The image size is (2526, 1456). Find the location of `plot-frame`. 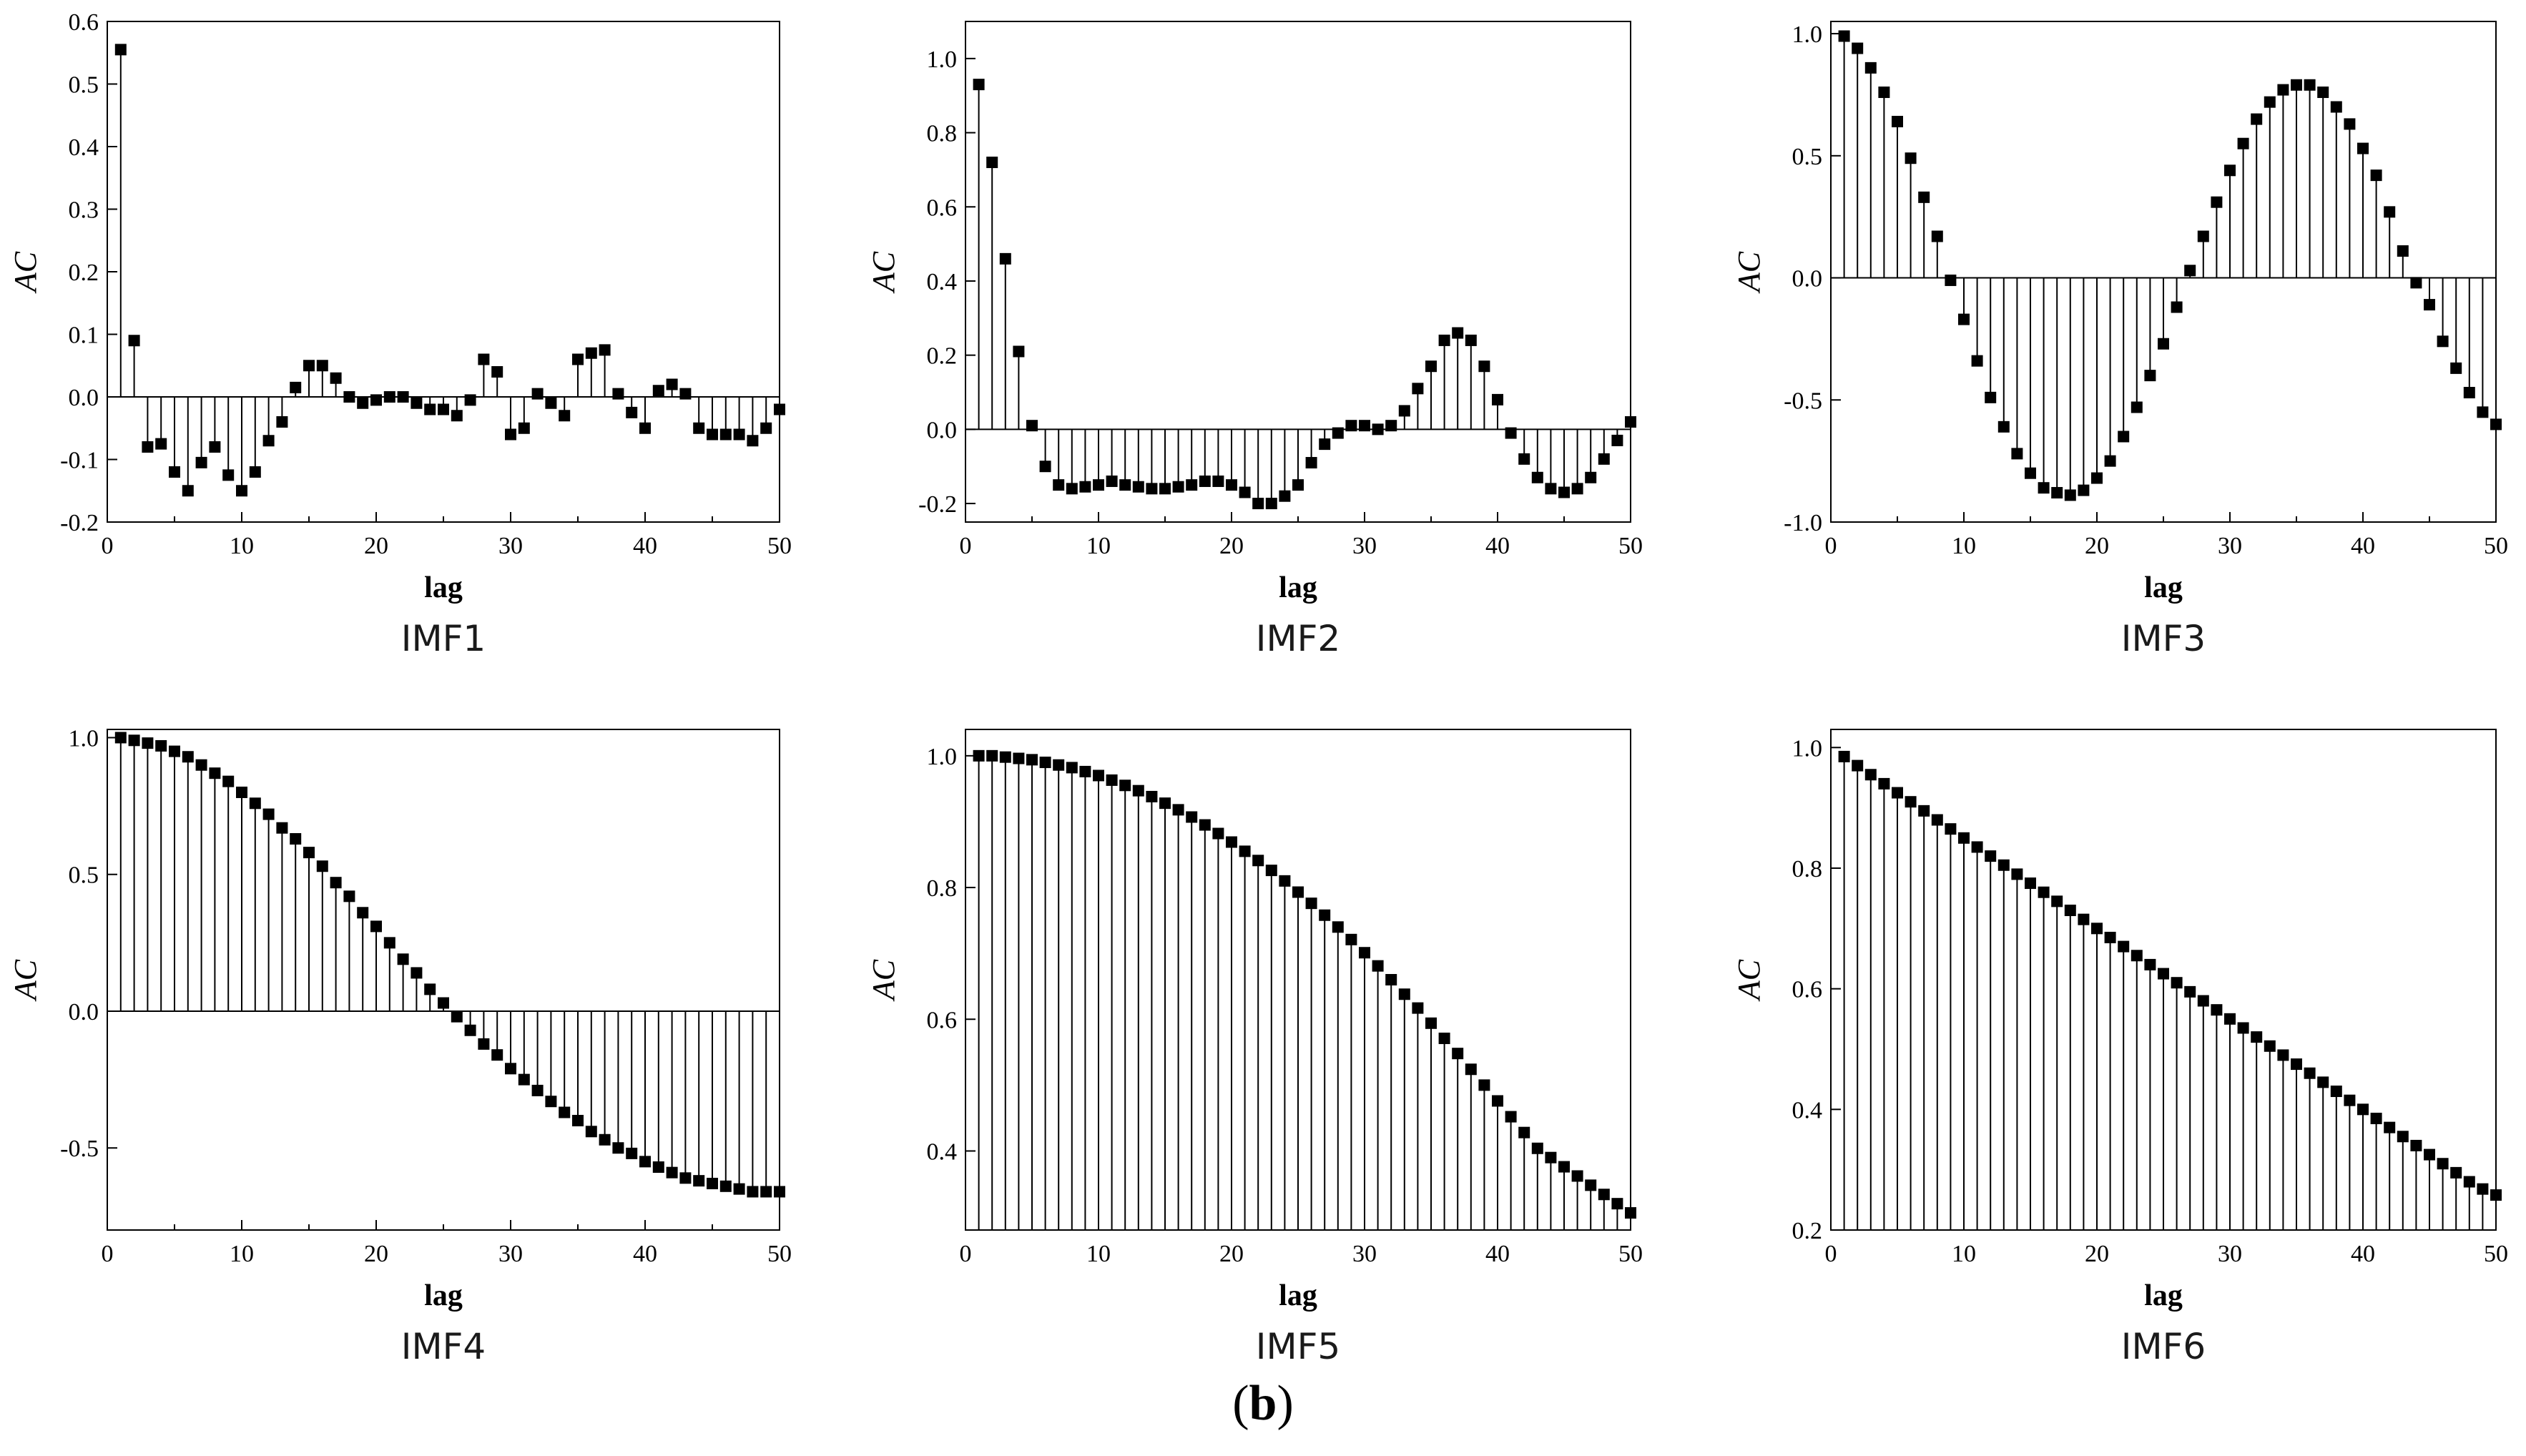

plot-frame is located at coordinates (443, 980).